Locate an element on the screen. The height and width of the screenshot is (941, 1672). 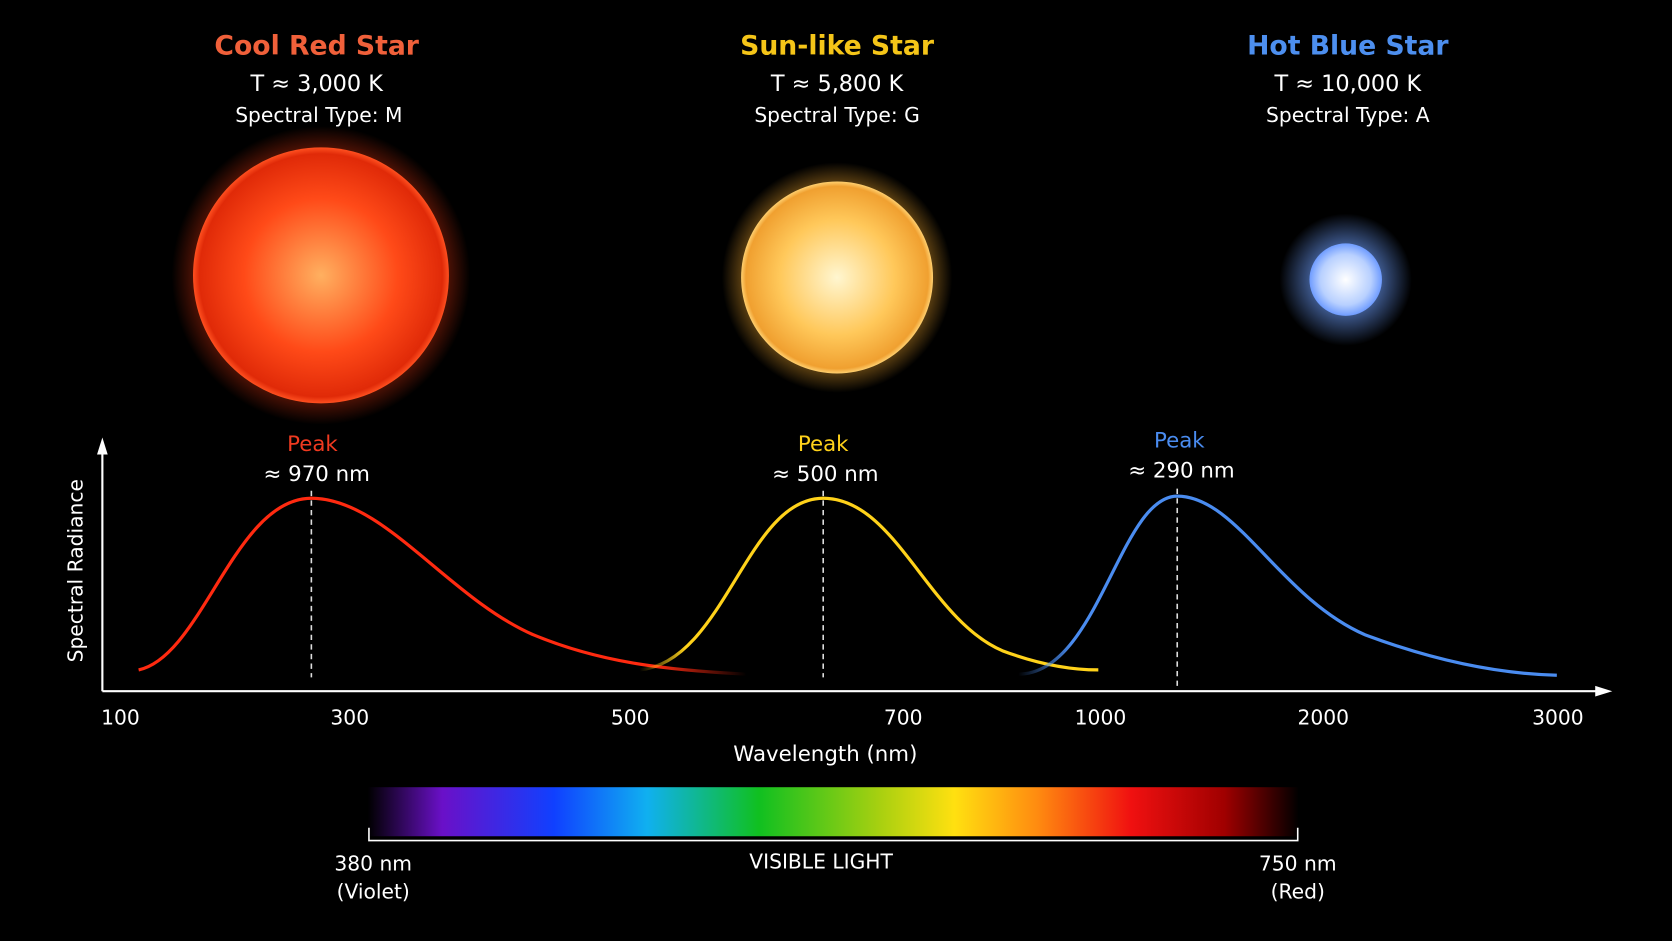
peak-value: ≈ 290 nm is located at coordinates (1181, 471).